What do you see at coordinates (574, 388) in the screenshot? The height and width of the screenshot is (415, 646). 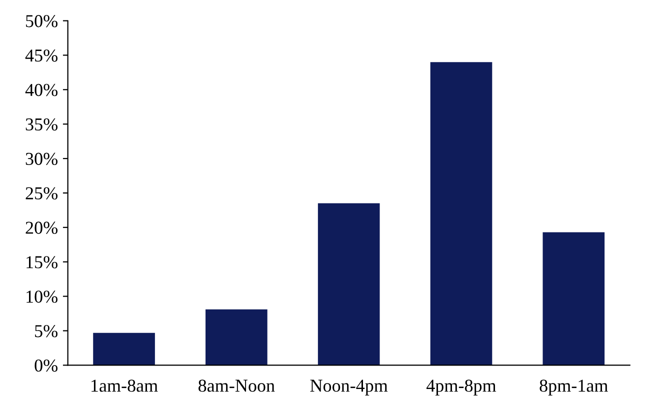 I see `x-tick-label: 8pm-1am` at bounding box center [574, 388].